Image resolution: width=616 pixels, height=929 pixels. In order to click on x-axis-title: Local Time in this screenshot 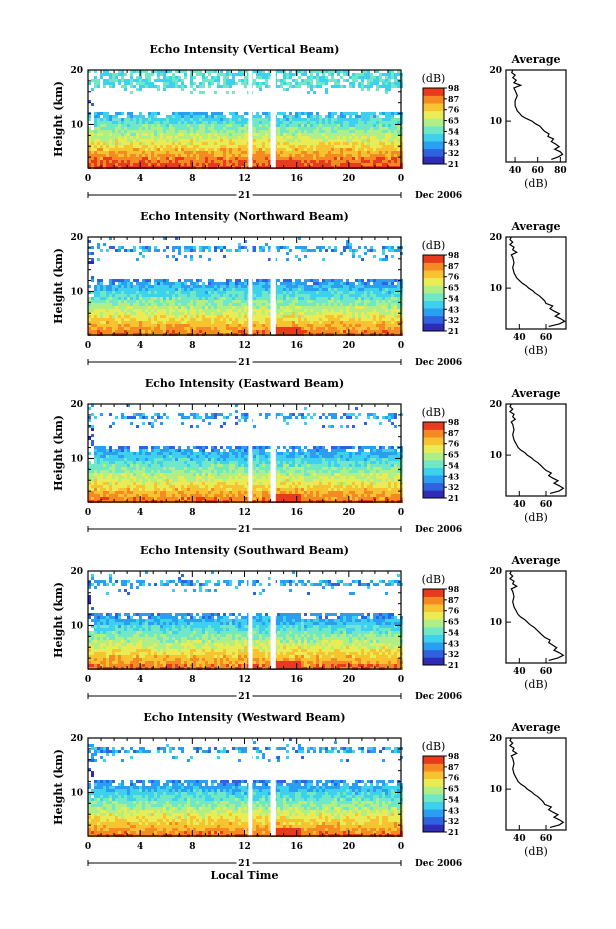, I will do `click(245, 875)`.